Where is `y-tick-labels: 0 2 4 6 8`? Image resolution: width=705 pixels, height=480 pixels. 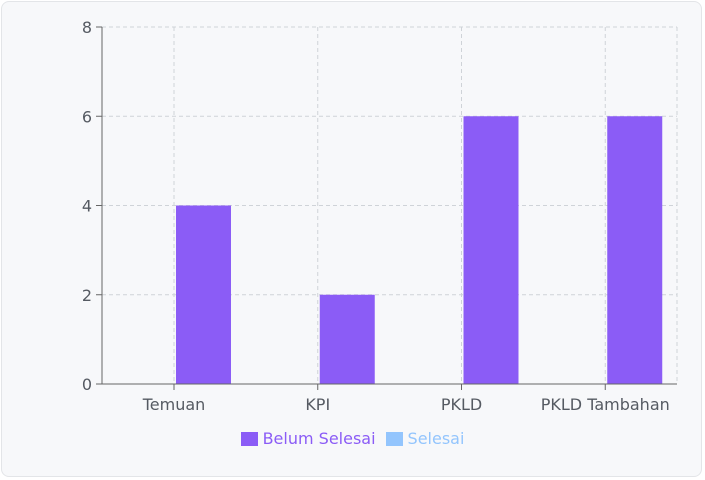 y-tick-labels: 0 2 4 6 8 is located at coordinates (87, 206).